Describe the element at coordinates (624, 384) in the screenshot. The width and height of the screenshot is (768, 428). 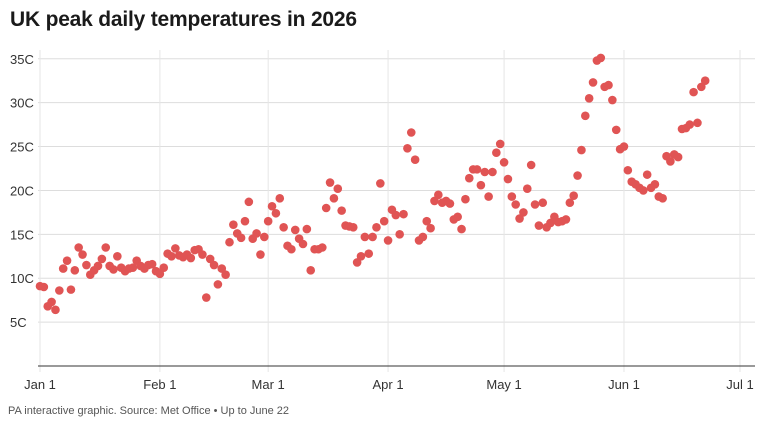
I see `x-tick-label: Jun 1` at that location.